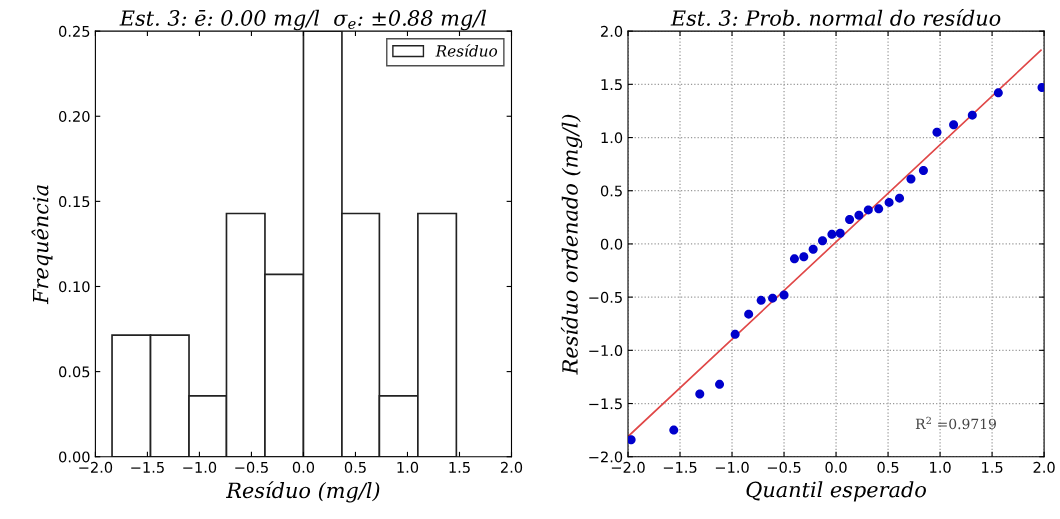 This screenshot has width=1060, height=519. Describe the element at coordinates (611, 244) in the screenshot. I see `y-tick-label: 0.0` at that location.